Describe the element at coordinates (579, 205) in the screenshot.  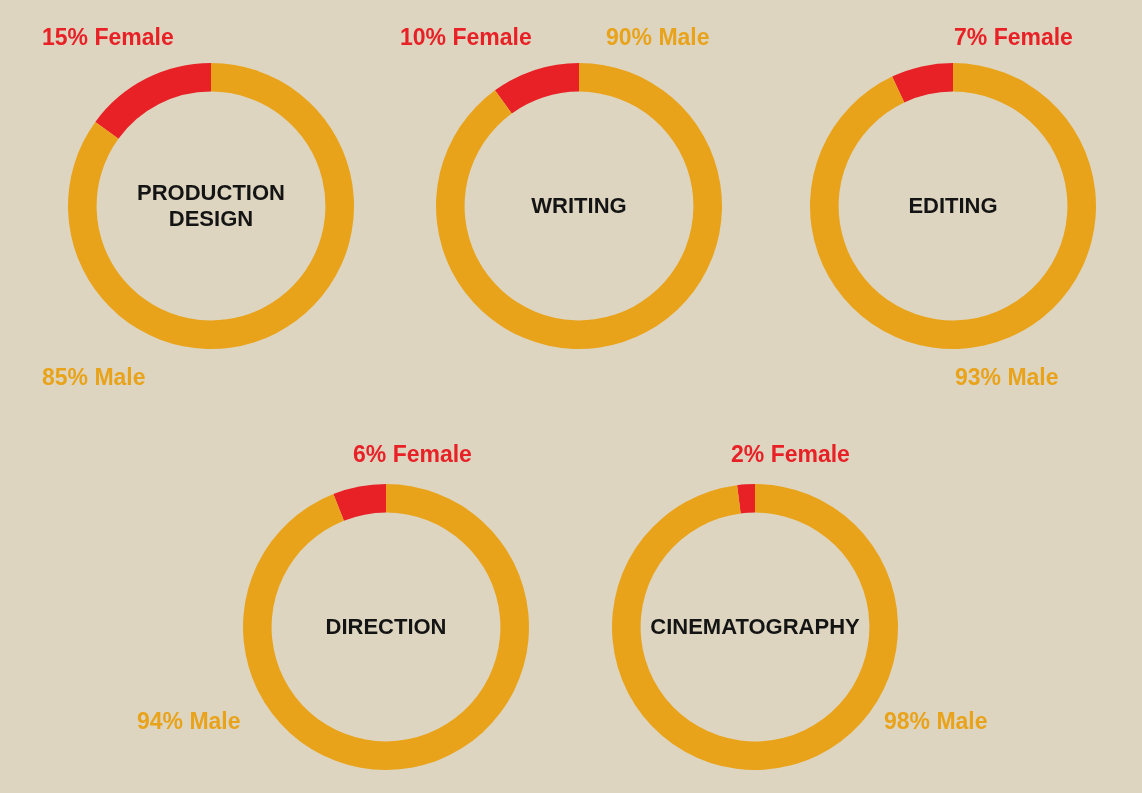
I see `text: WRITING` at that location.